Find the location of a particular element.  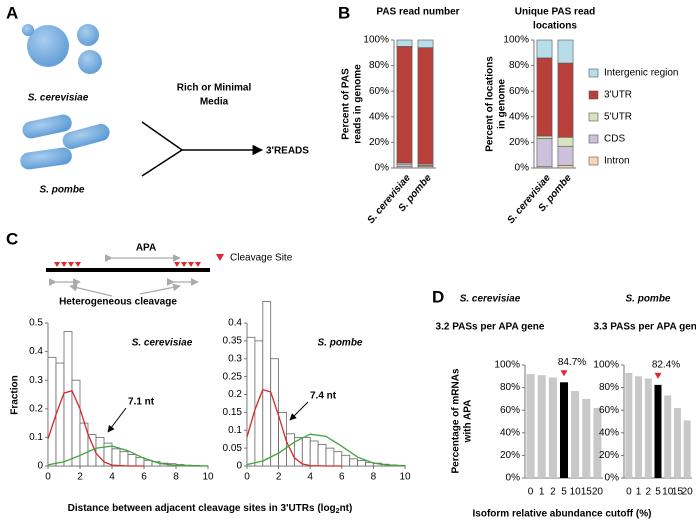

legend-label: 3'UTR is located at coordinates (618, 95).